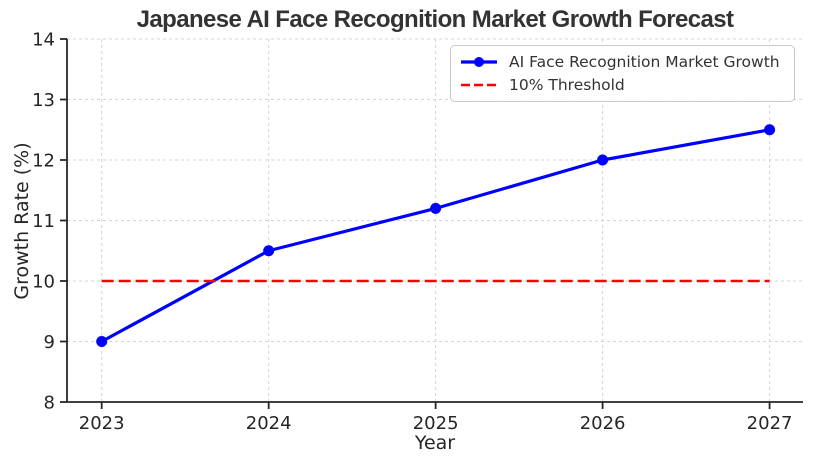  I want to click on legend-item-growth: AI Face Recognition Market Growth, so click(622, 62).